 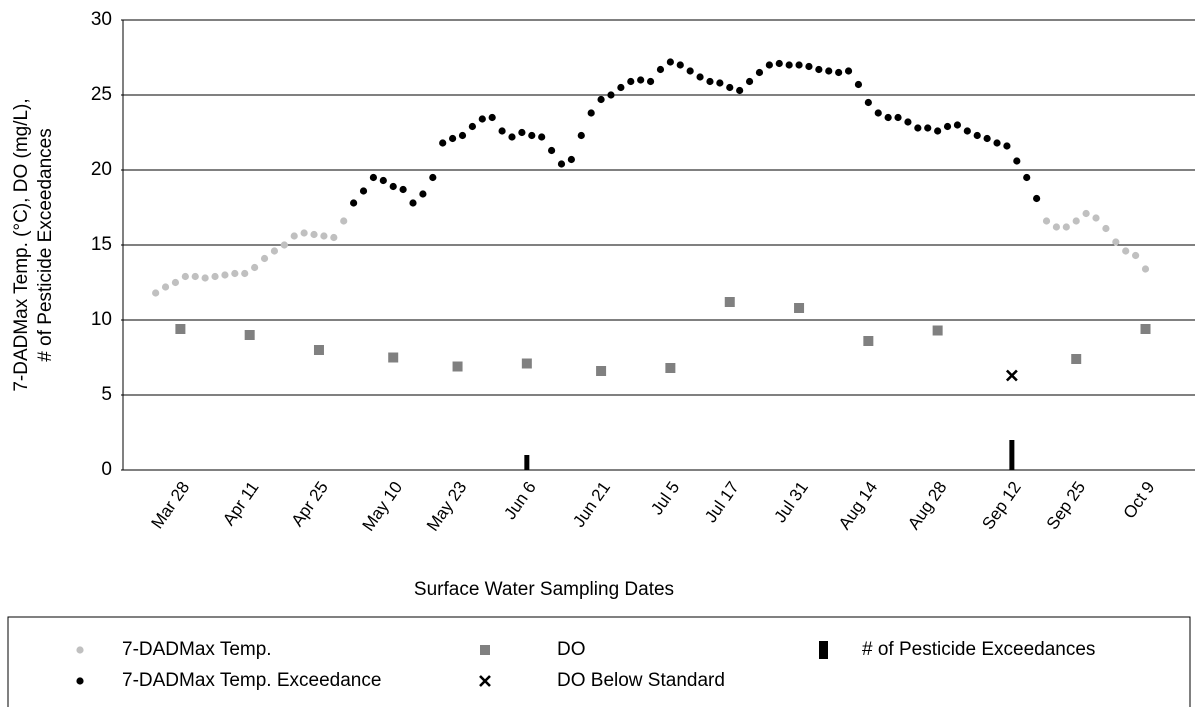 I want to click on x-tick-label: Sep 25, so click(x=1066, y=505).